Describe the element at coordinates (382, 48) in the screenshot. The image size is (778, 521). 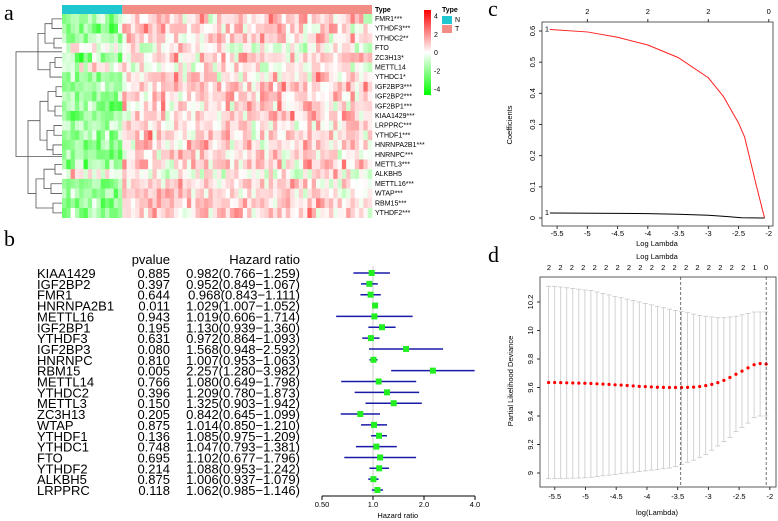
I see `heatmap-row-label: FTO` at that location.